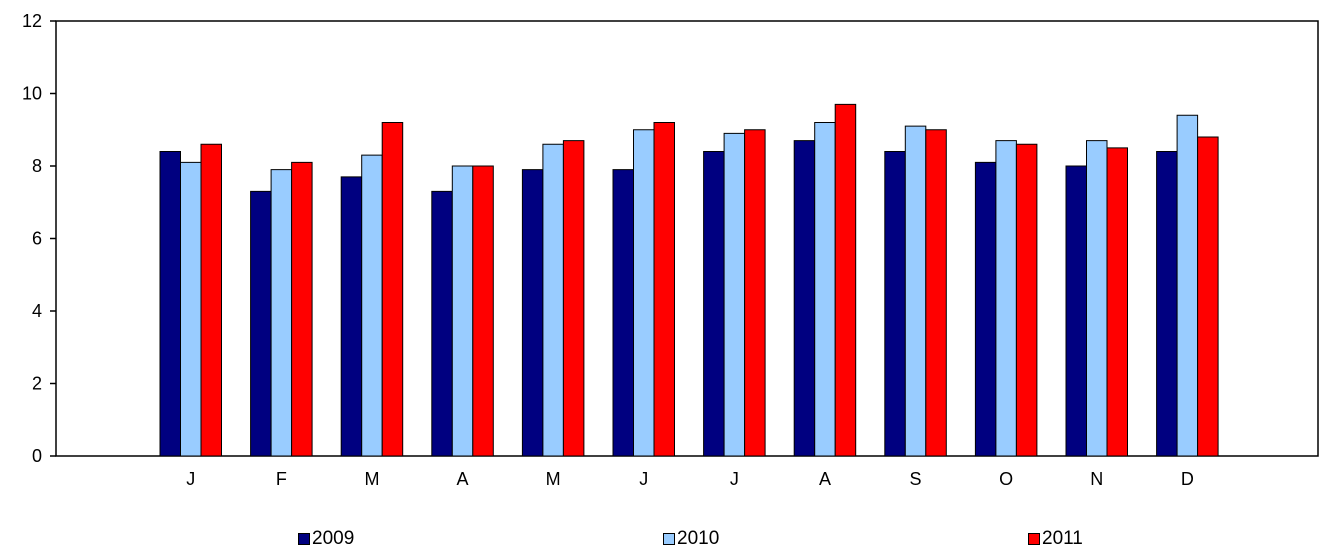 The image size is (1319, 550). I want to click on x-tick-label: N, so click(1096, 479).